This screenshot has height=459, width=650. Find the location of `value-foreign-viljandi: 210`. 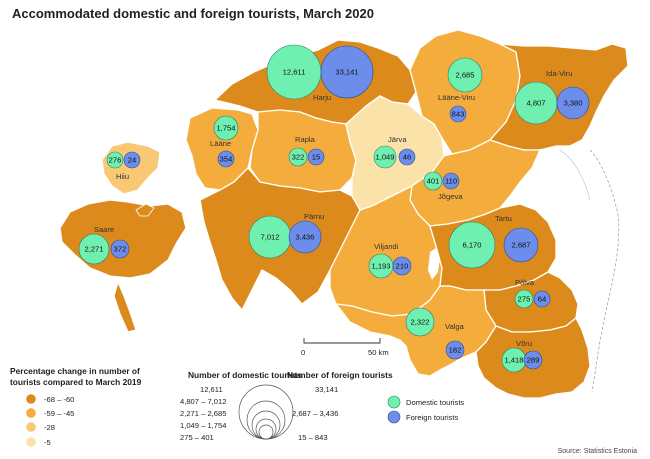

value-foreign-viljandi: 210 is located at coordinates (402, 266).